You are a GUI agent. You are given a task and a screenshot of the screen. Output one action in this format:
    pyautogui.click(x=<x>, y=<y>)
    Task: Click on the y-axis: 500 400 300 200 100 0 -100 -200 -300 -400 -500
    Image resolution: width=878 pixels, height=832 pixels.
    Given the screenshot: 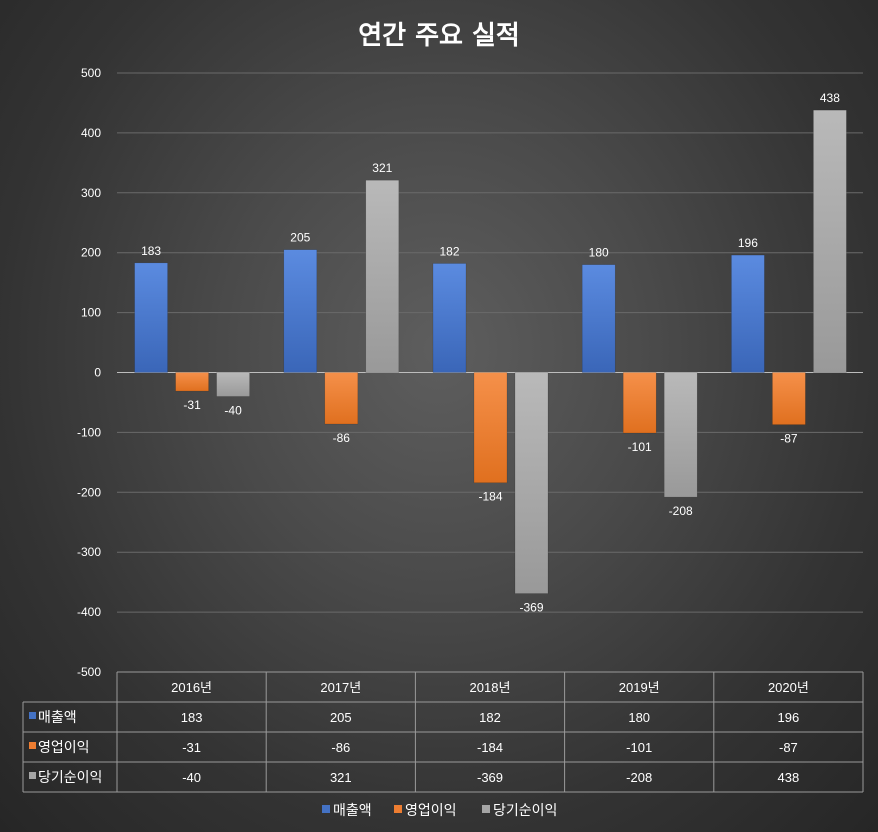 What is the action you would take?
    pyautogui.click(x=89, y=372)
    